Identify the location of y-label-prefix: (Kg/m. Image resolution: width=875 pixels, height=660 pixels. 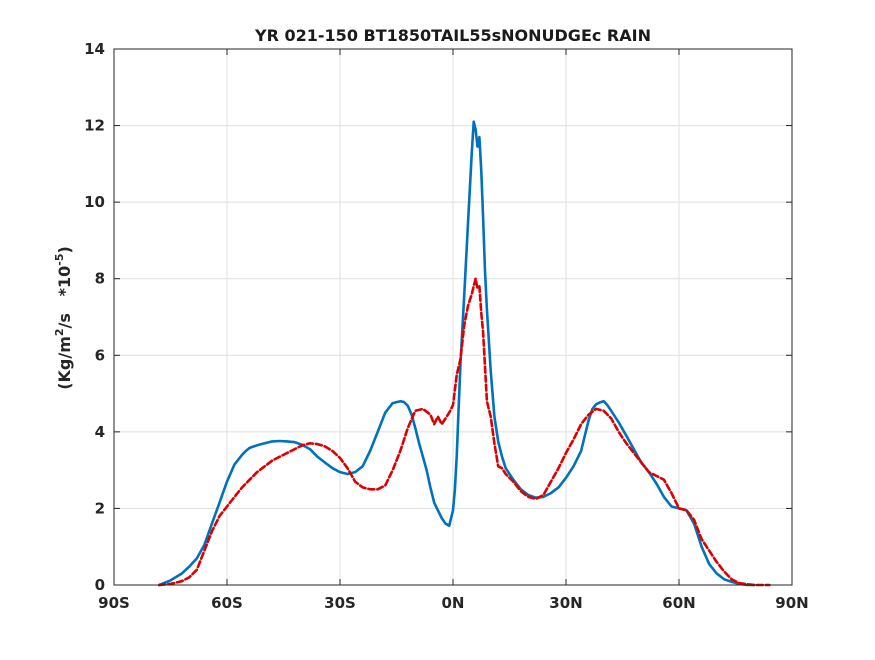
(64, 363).